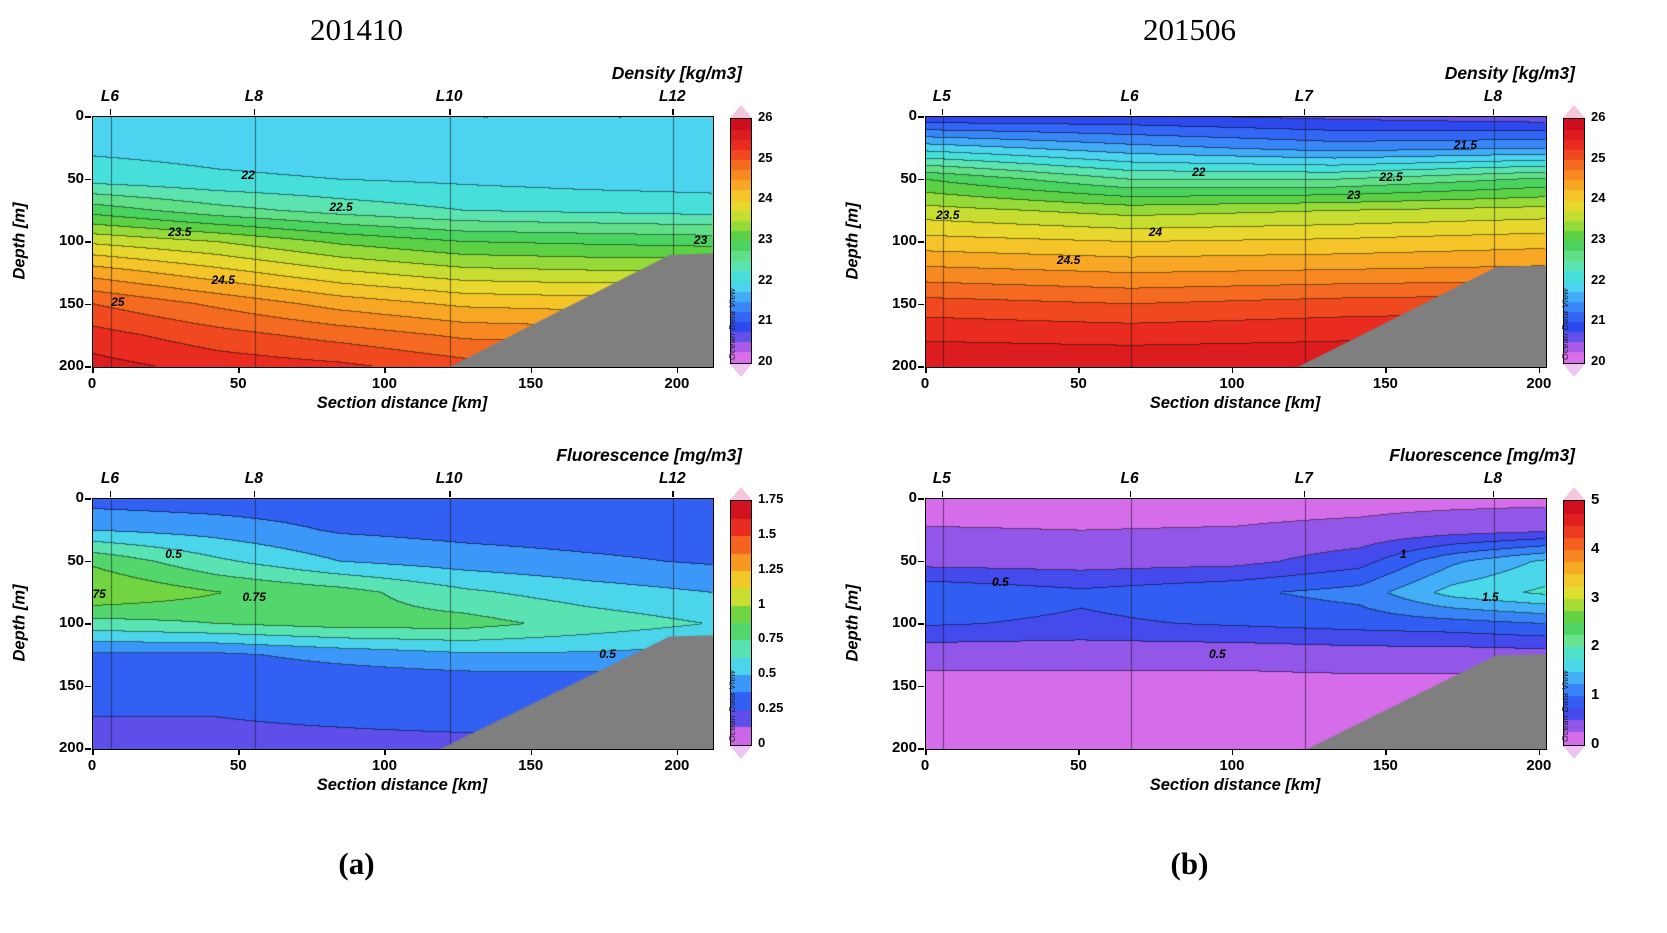  I want to click on station-label-l10: L10, so click(449, 96).